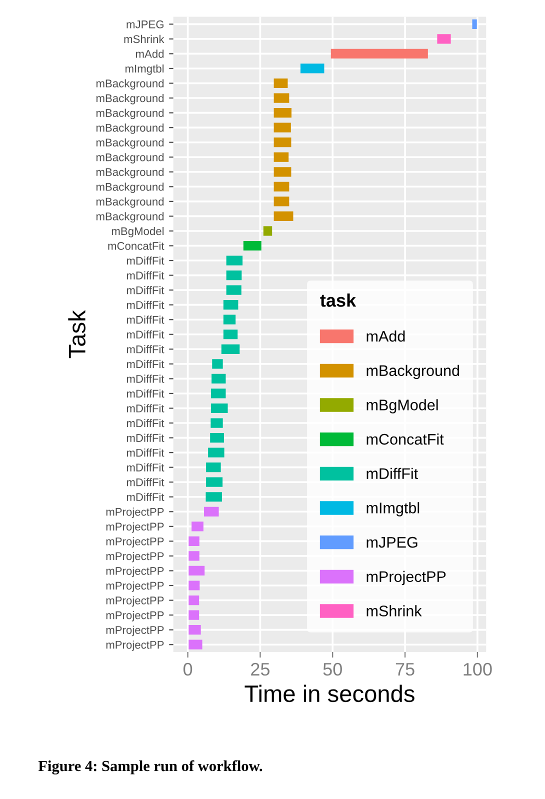 The height and width of the screenshot is (799, 545). What do you see at coordinates (136, 246) in the screenshot?
I see `y-tick-label: mConcatFit` at bounding box center [136, 246].